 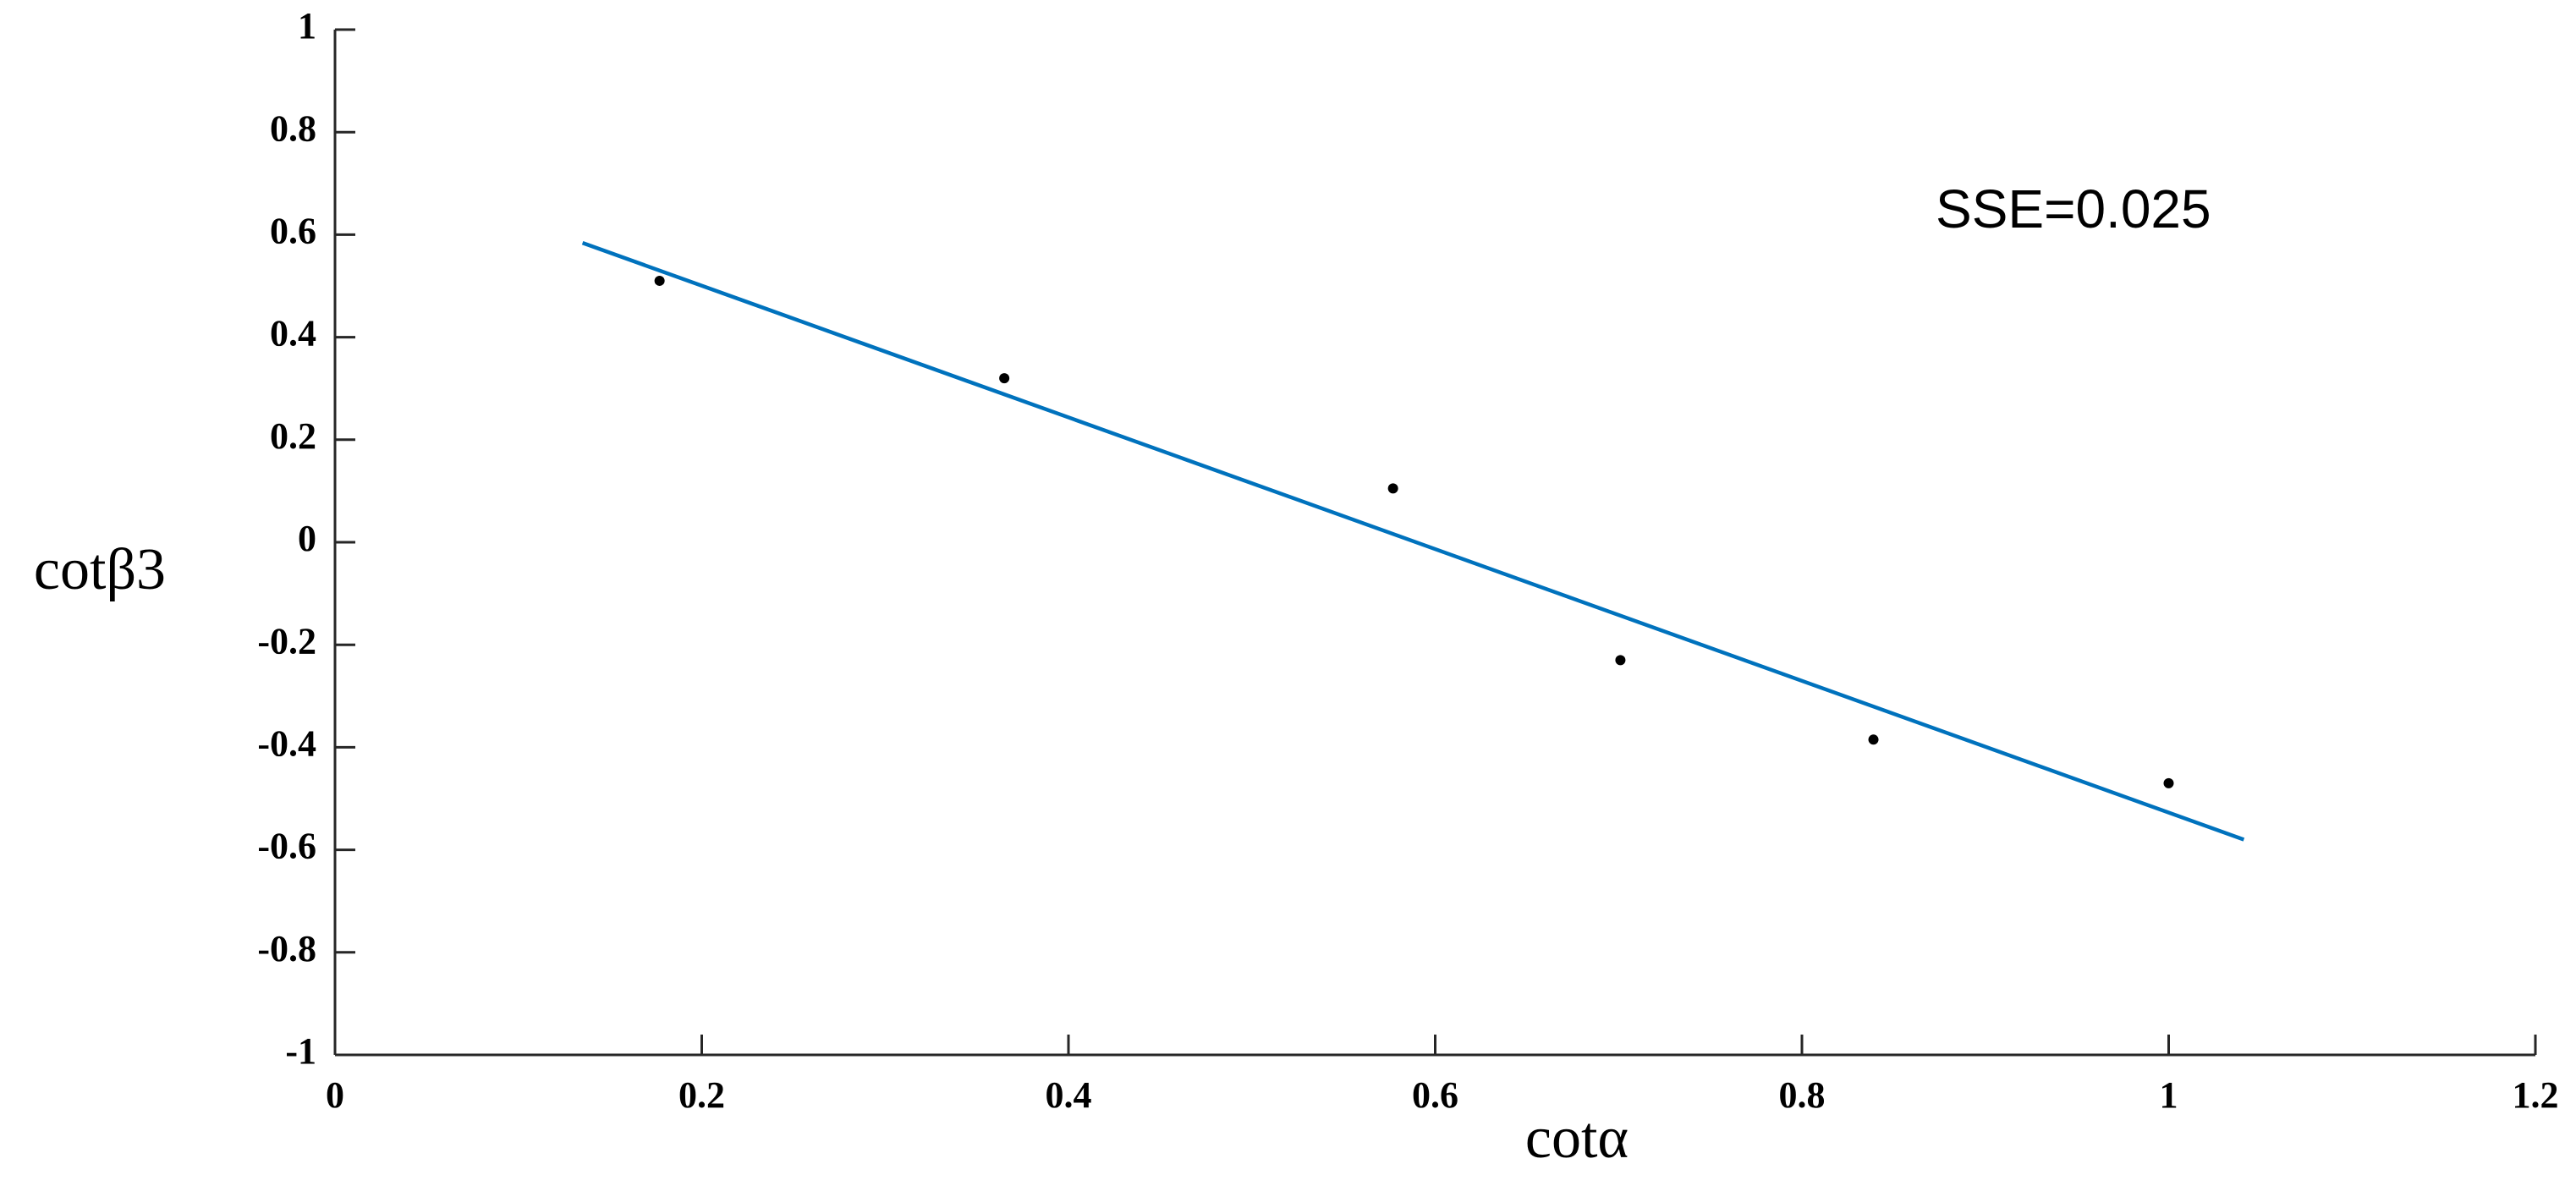 I want to click on x-axis-label: cotα, so click(x=1577, y=1138).